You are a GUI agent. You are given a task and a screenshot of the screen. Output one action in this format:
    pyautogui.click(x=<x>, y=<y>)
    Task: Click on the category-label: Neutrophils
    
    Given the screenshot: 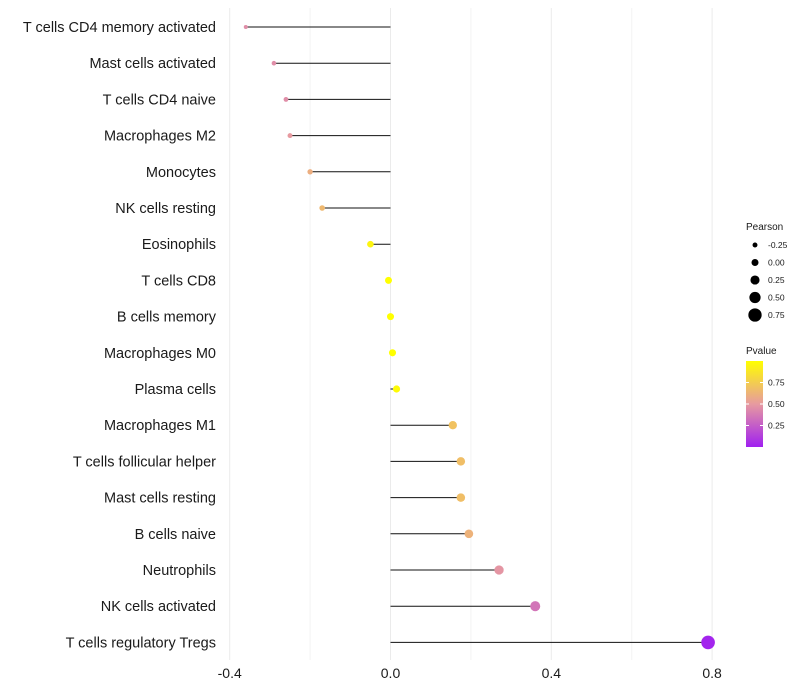 What is the action you would take?
    pyautogui.click(x=179, y=571)
    